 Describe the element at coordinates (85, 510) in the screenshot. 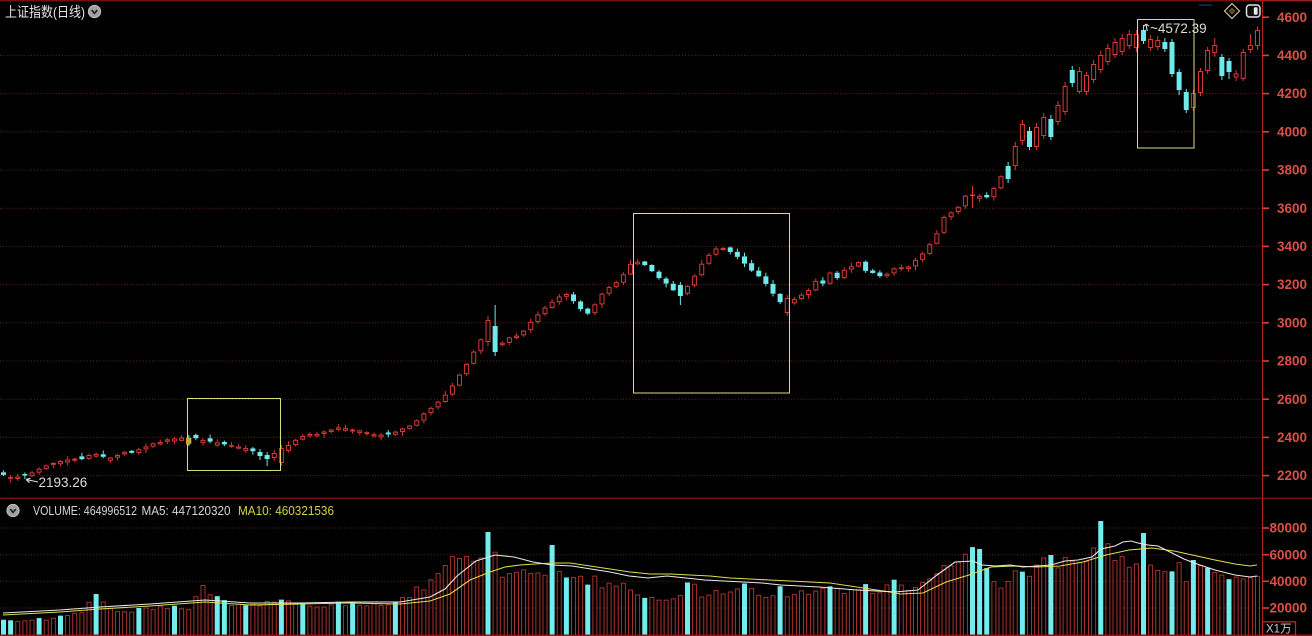

I see `svg-text: VOLUME: 464996512` at that location.